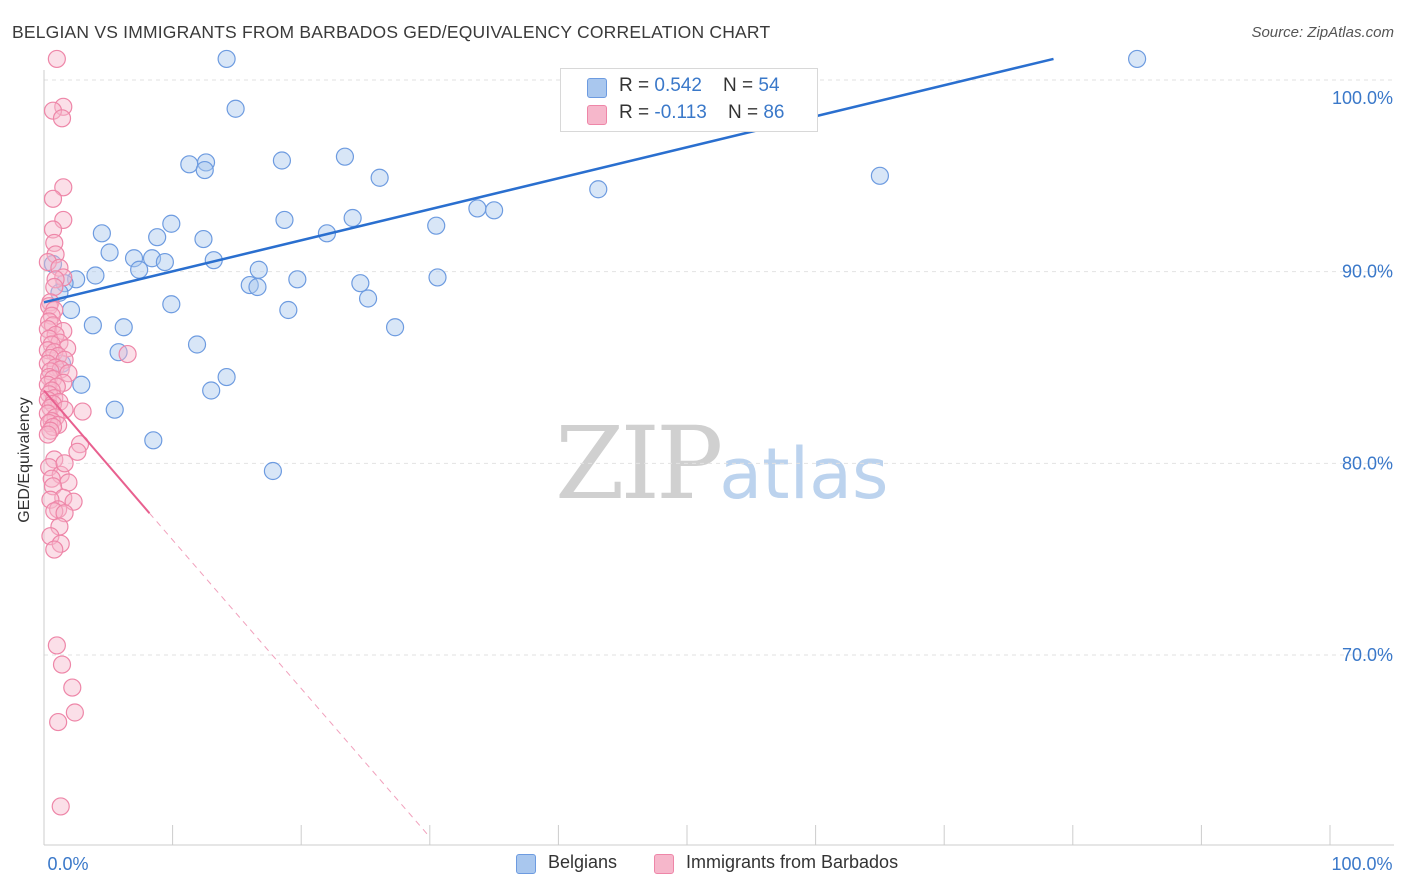 The height and width of the screenshot is (892, 1406). What do you see at coordinates (290, 675) in the screenshot?
I see `barbados-trendline-extension` at bounding box center [290, 675].